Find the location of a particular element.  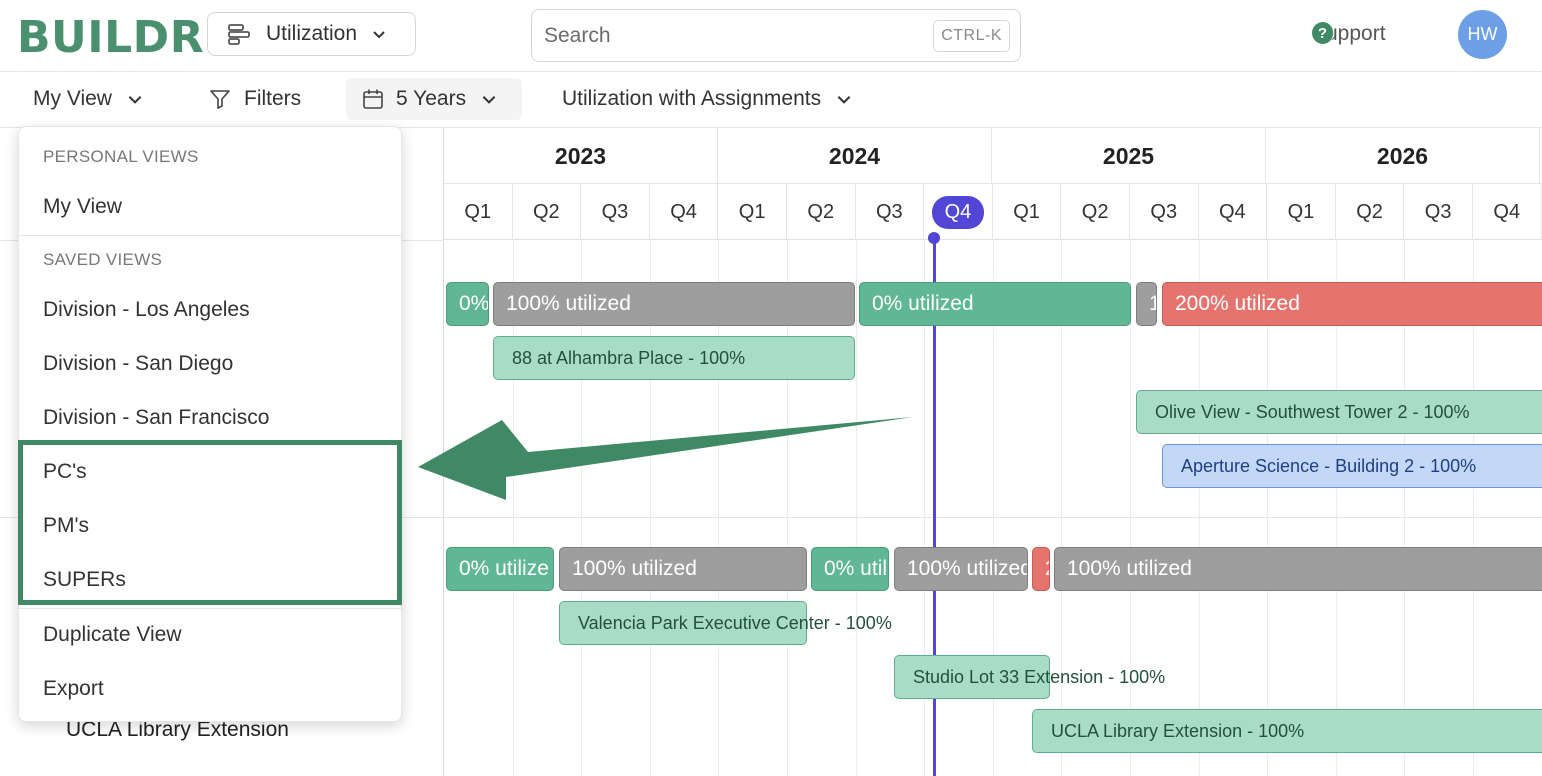

display-mode-select: Utilization with Assignments is located at coordinates (707, 99).